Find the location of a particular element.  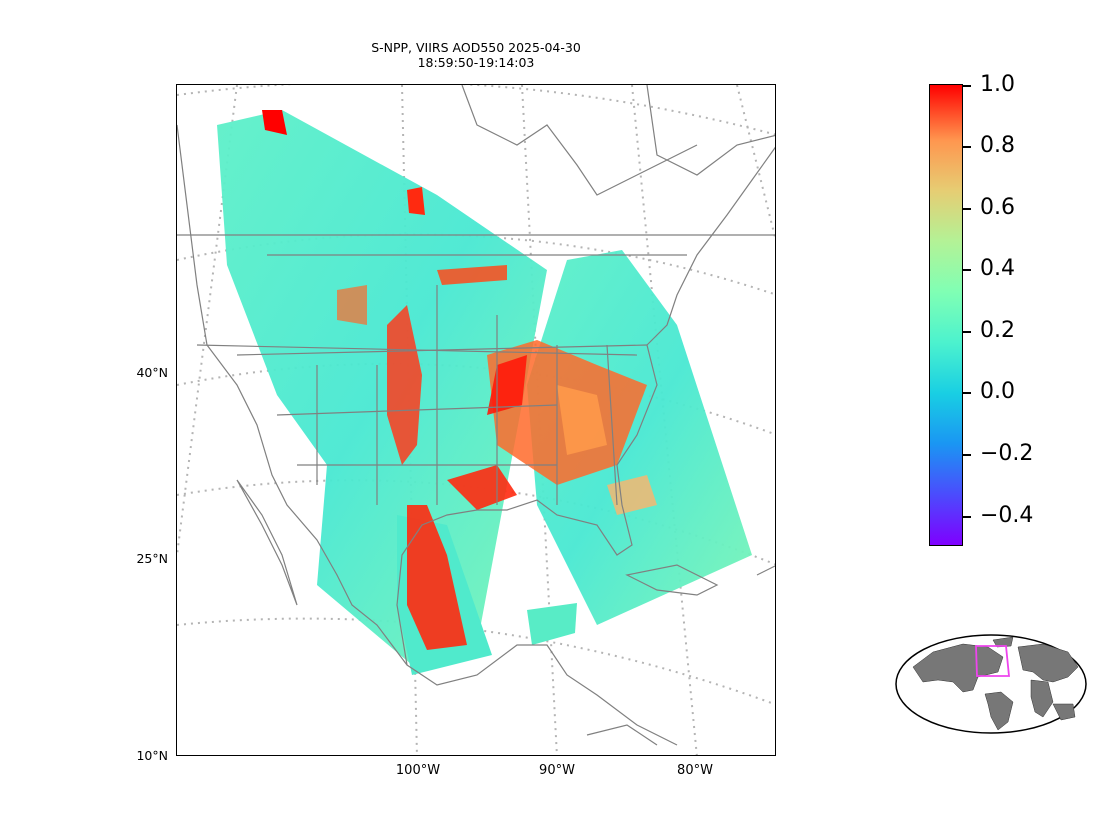

lon-label-100w: 100°W is located at coordinates (418, 770).